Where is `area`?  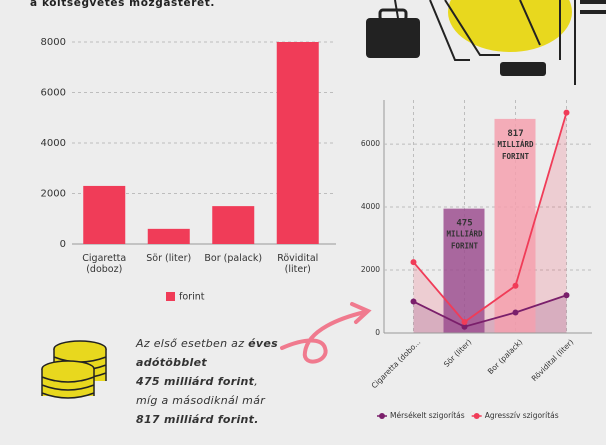 area is located at coordinates (490, 222).